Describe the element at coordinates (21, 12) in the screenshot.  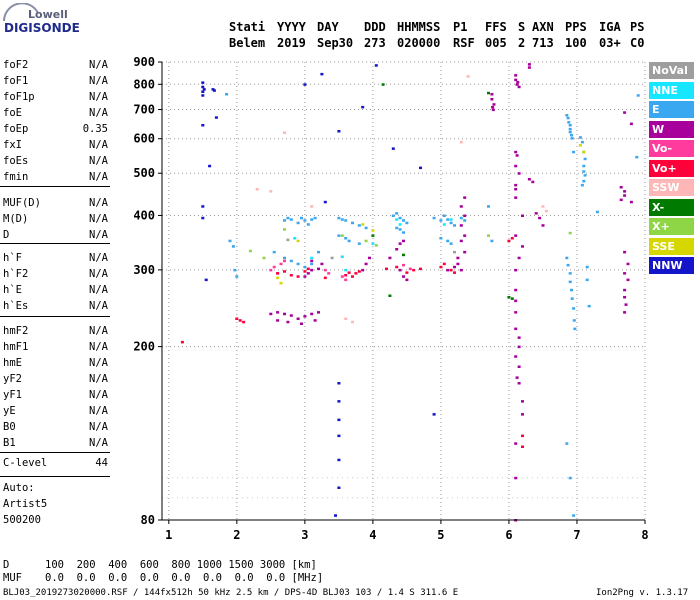
I see `logo-arc-icon` at that location.